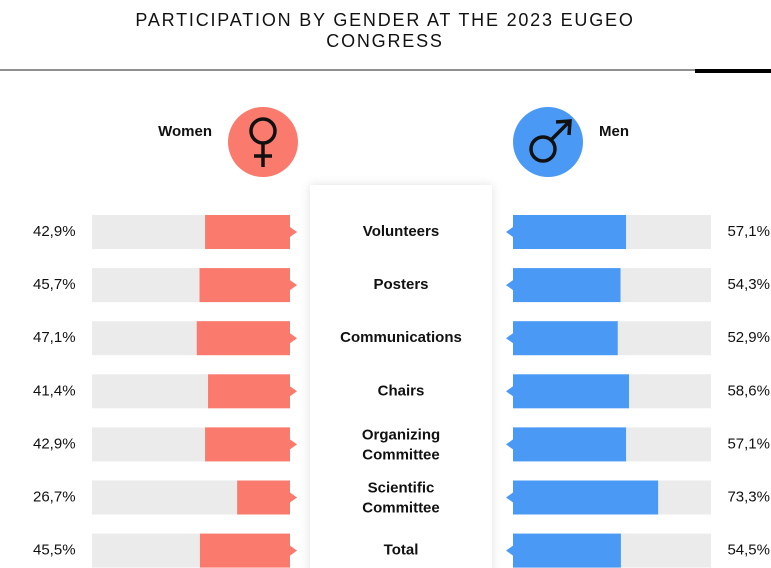 The width and height of the screenshot is (771, 568). I want to click on category-label: Organizing Committee, so click(401, 444).